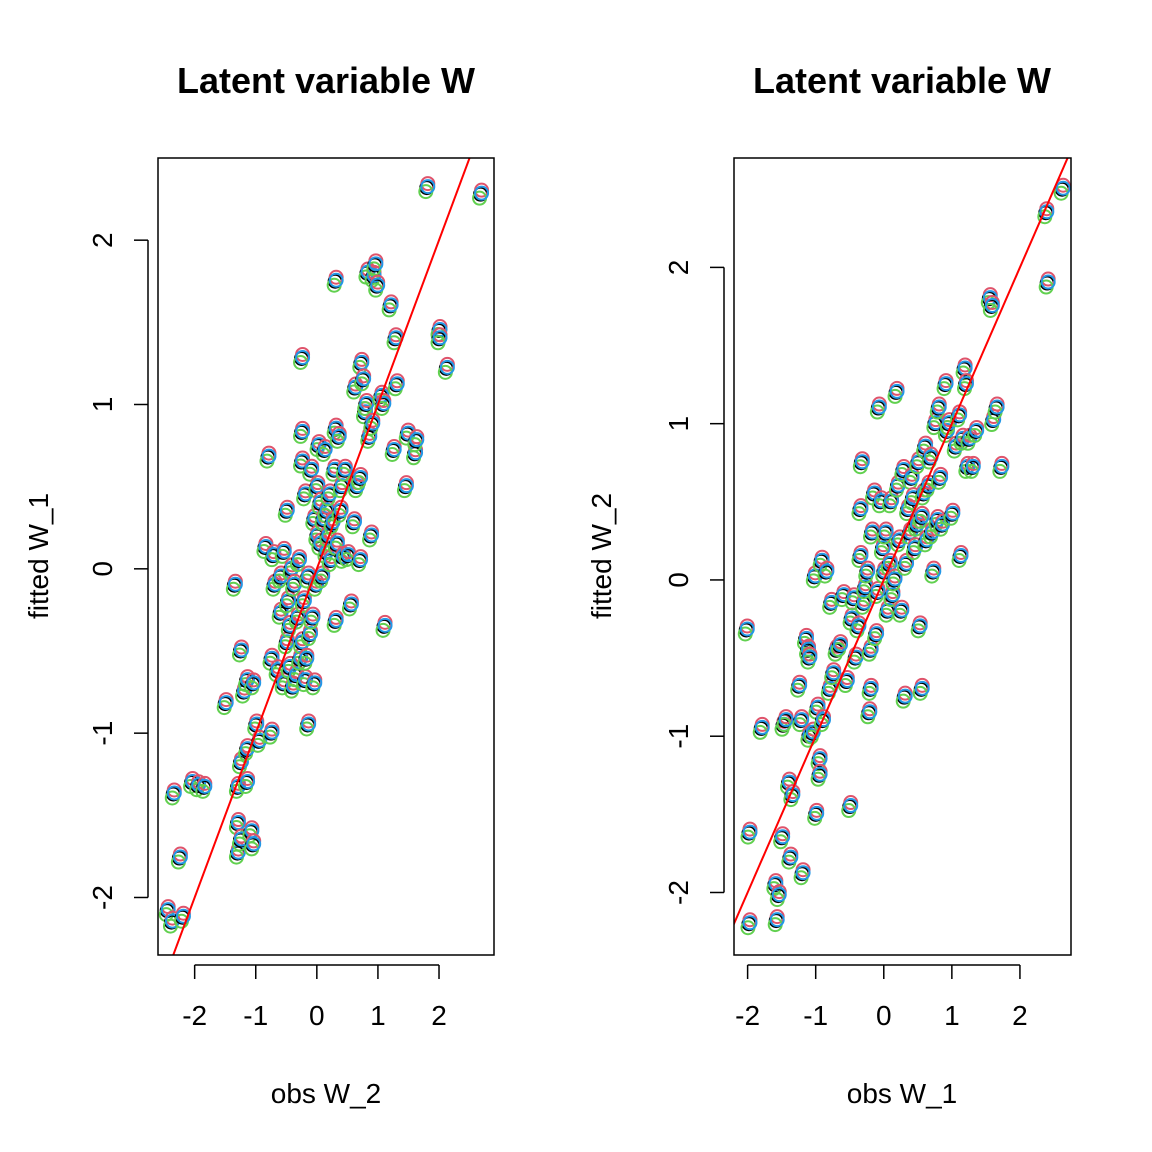  Describe the element at coordinates (902, 80) in the screenshot. I see `chart-title: Latent variable W` at that location.